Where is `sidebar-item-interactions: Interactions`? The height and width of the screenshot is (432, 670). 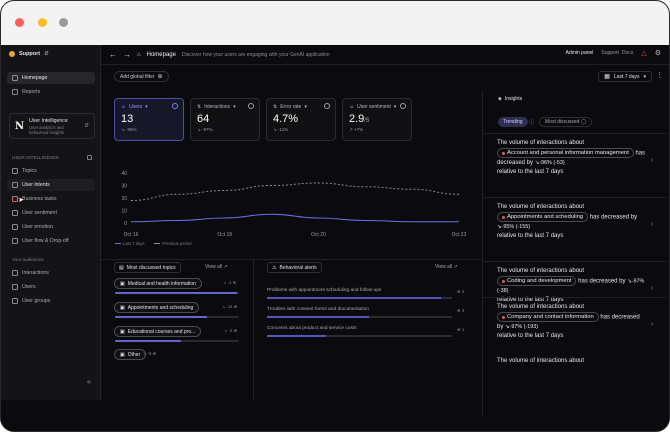 sidebar-item-interactions: Interactions is located at coordinates (51, 273).